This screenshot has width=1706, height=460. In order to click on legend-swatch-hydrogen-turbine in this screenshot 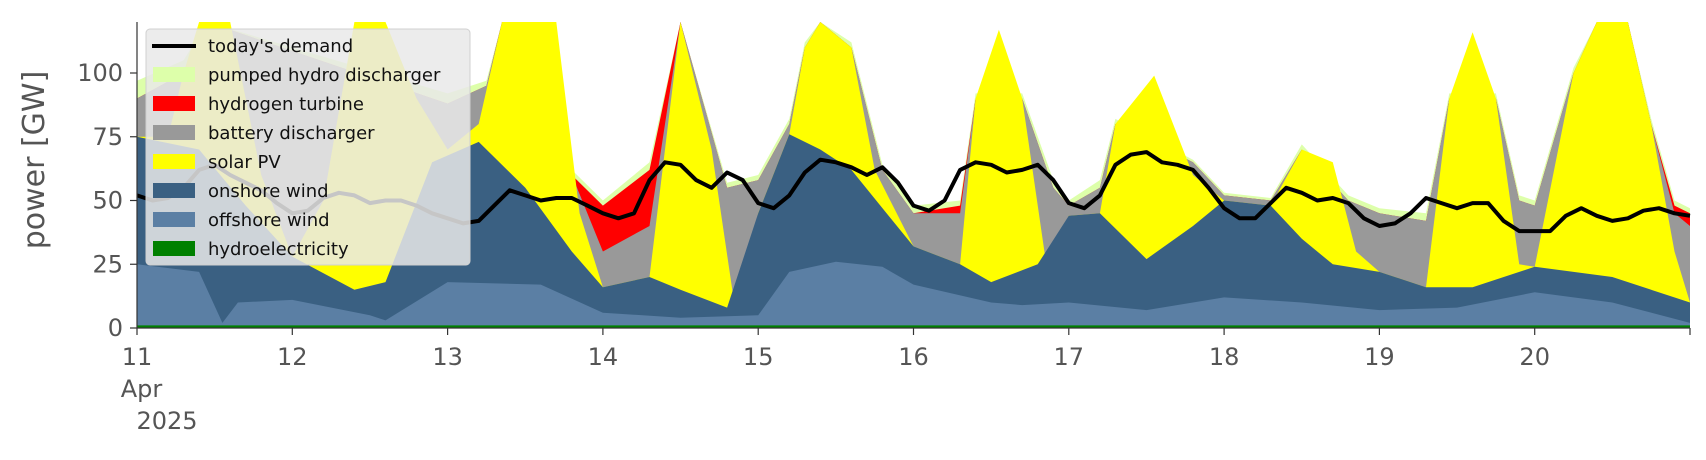, I will do `click(174, 103)`.